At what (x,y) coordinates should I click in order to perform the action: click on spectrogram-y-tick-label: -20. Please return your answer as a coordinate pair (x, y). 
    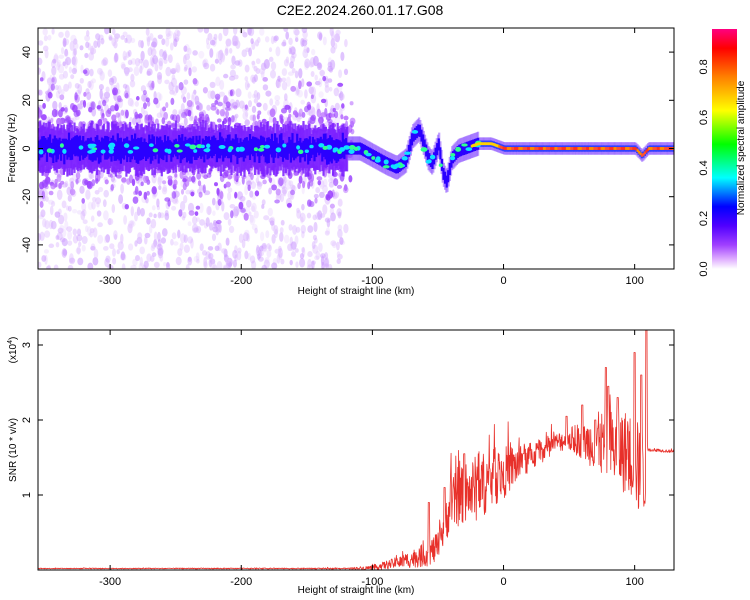
    Looking at the image, I should click on (27, 197).